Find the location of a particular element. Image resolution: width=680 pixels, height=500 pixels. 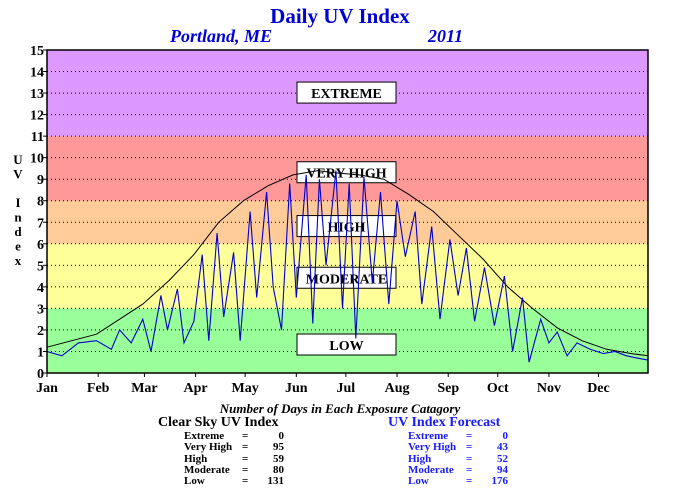

x-tick-label: May is located at coordinates (245, 388).